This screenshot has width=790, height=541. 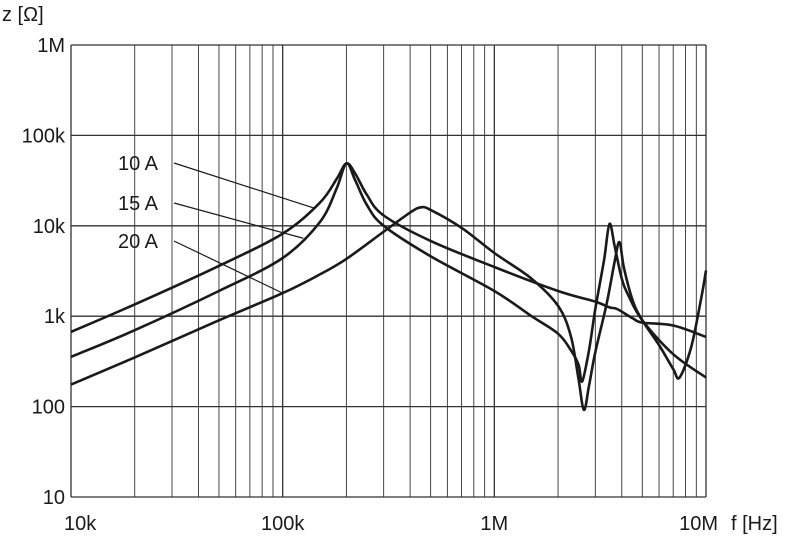 What do you see at coordinates (51, 46) in the screenshot?
I see `y-tick-label: 1M` at bounding box center [51, 46].